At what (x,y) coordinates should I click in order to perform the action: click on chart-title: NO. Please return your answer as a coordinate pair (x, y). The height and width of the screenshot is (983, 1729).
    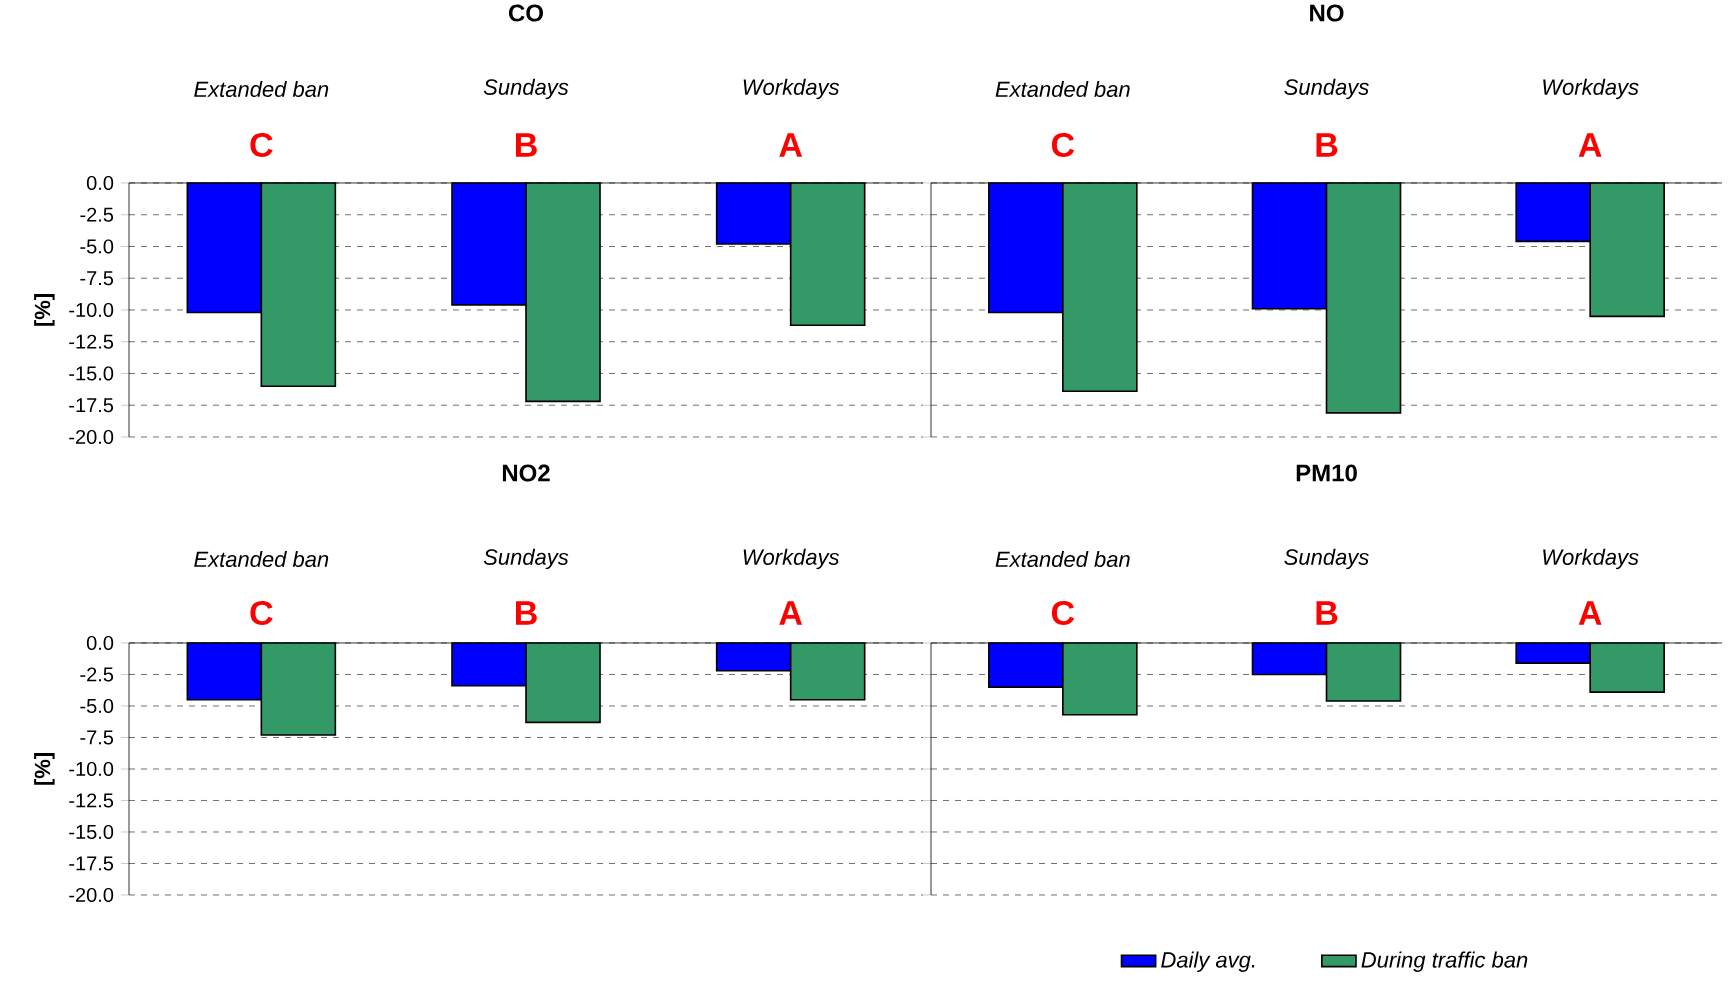
    Looking at the image, I should click on (1327, 13).